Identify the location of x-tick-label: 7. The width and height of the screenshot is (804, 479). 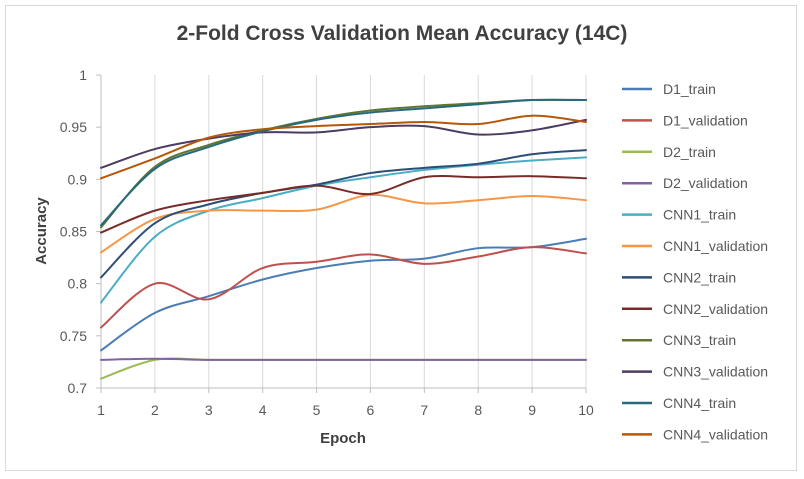
(424, 410).